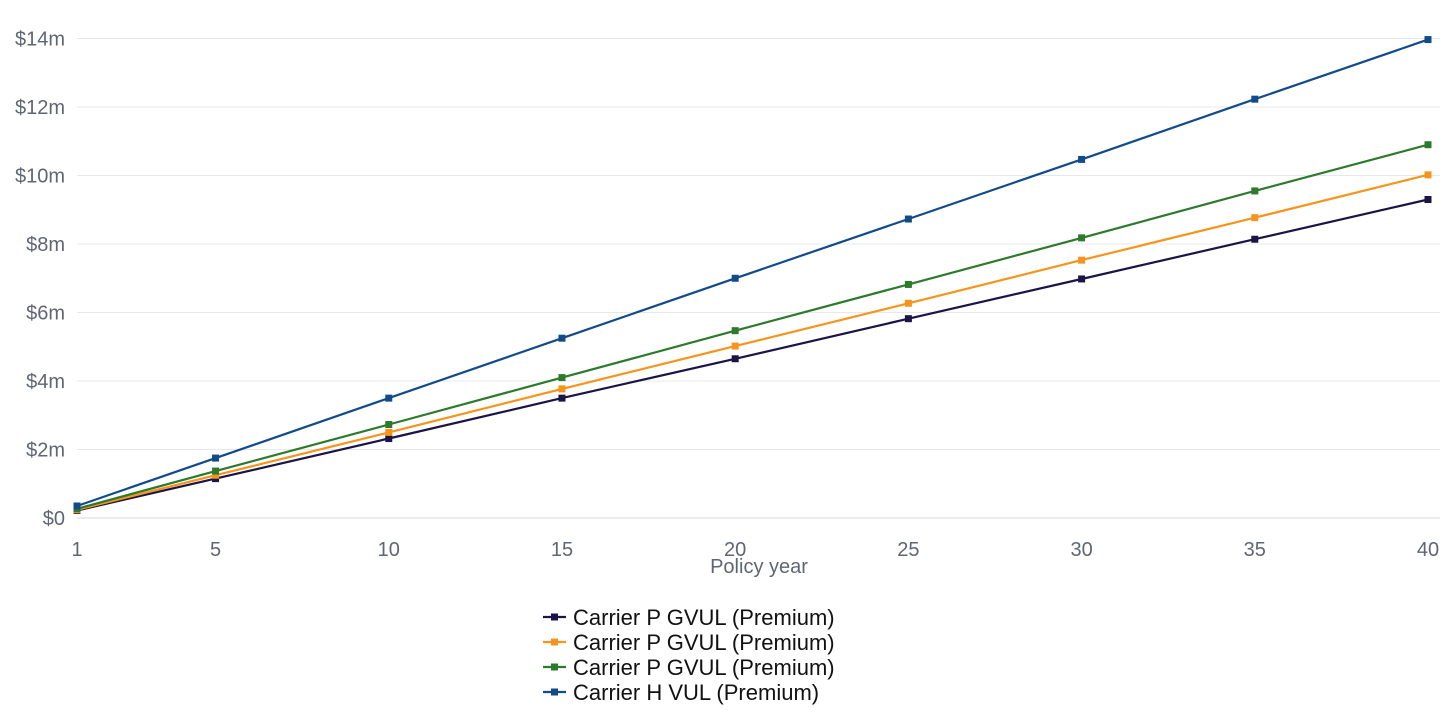 The width and height of the screenshot is (1456, 714). What do you see at coordinates (40, 177) in the screenshot?
I see `y-tick-label: $10m` at bounding box center [40, 177].